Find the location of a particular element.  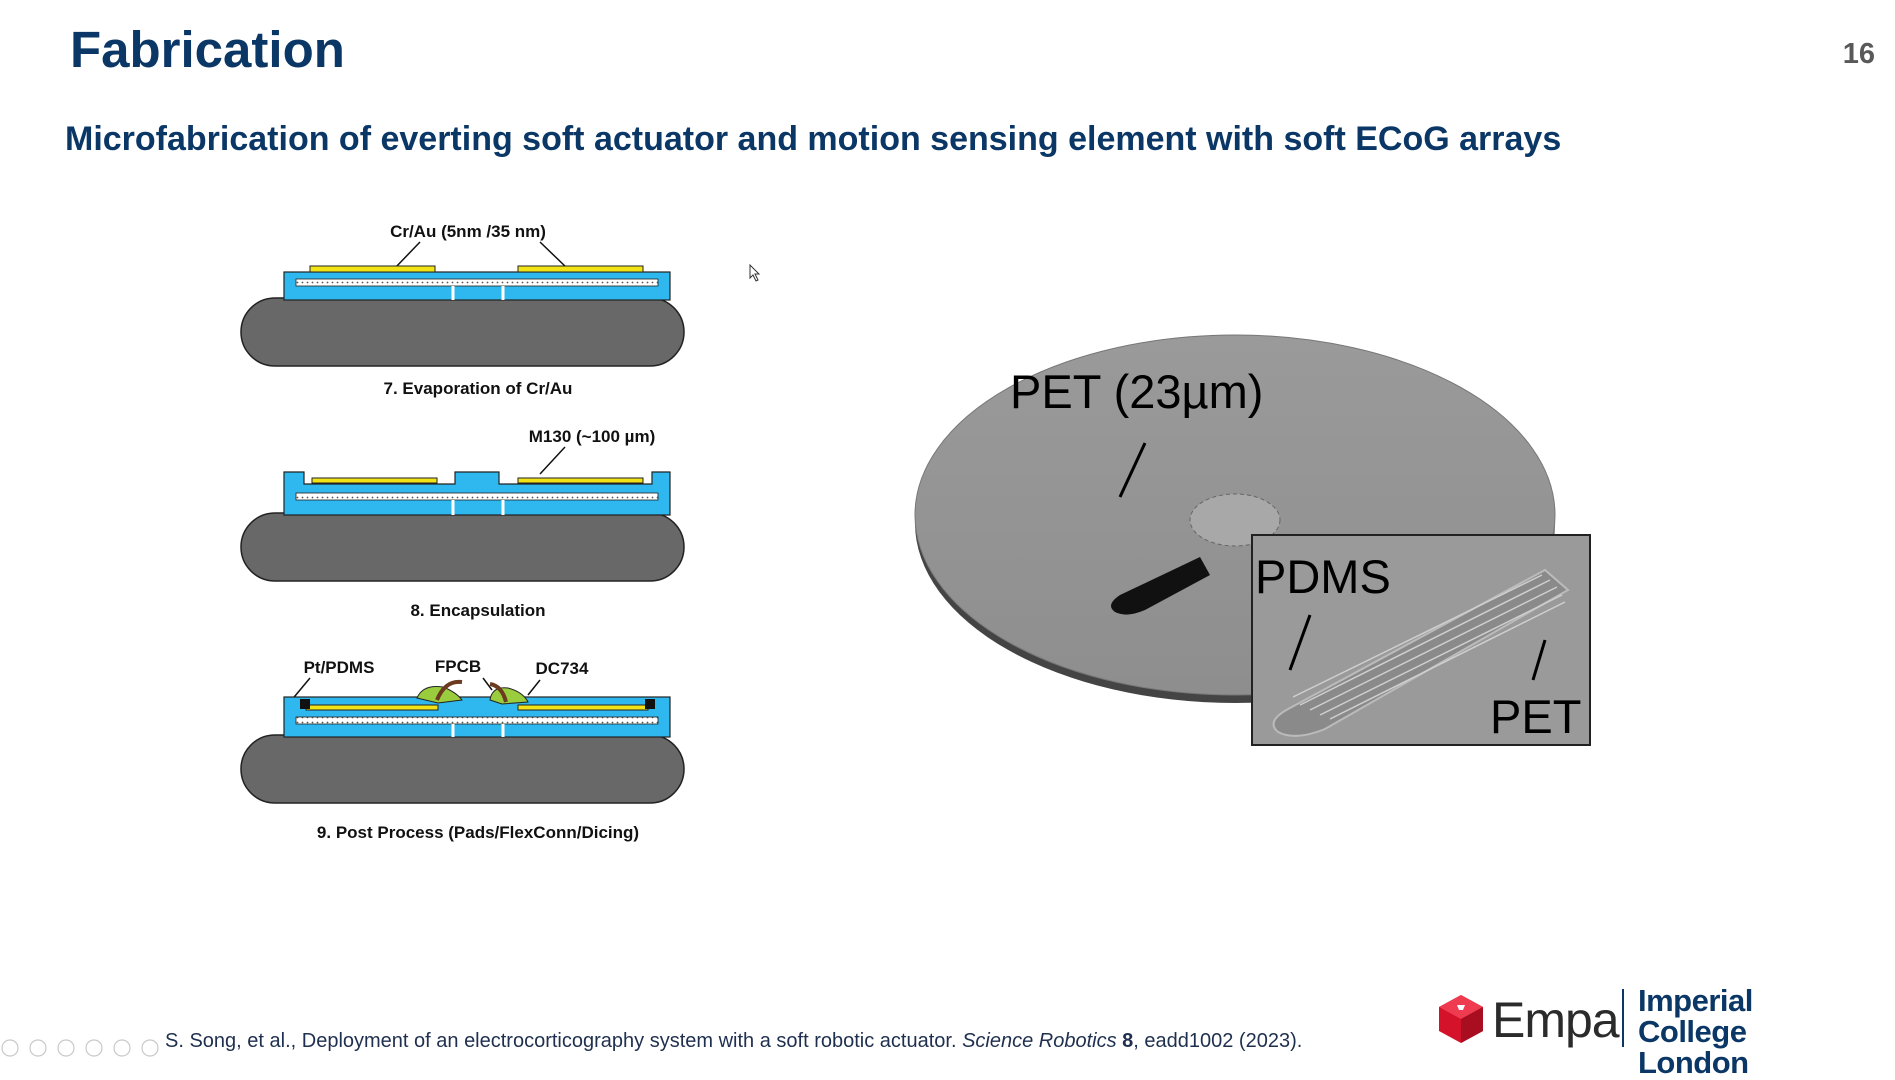

citation-details: , eadd1002 (2023). is located at coordinates (1218, 1041).